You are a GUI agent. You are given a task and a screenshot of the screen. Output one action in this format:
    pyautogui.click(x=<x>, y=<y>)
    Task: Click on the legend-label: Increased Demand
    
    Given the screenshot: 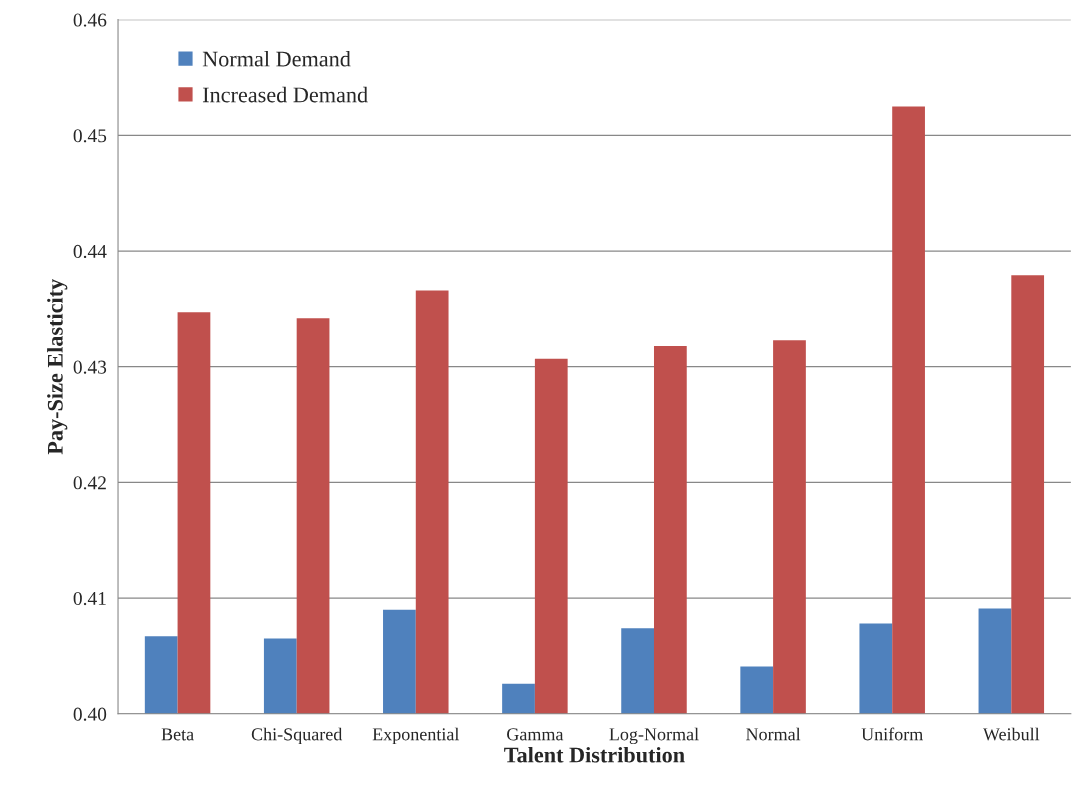 What is the action you would take?
    pyautogui.click(x=285, y=94)
    